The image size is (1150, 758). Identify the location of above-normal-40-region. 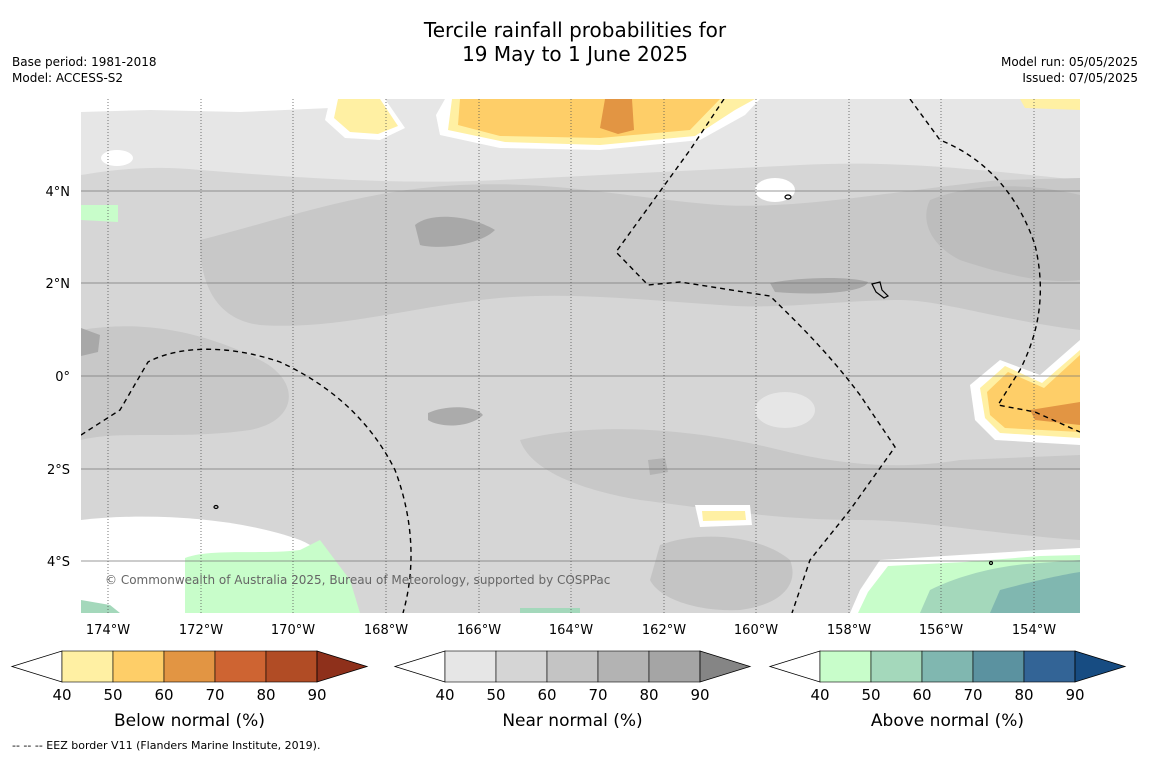
(272, 576).